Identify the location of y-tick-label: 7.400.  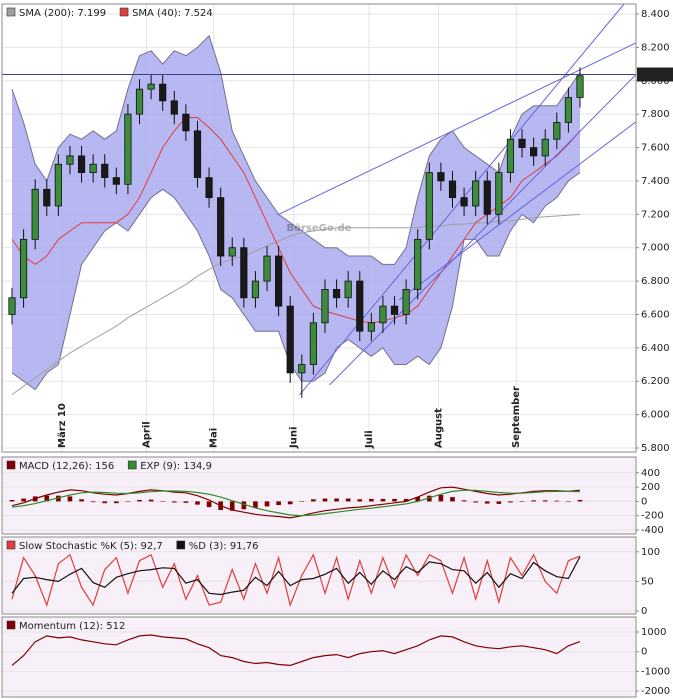
(655, 181).